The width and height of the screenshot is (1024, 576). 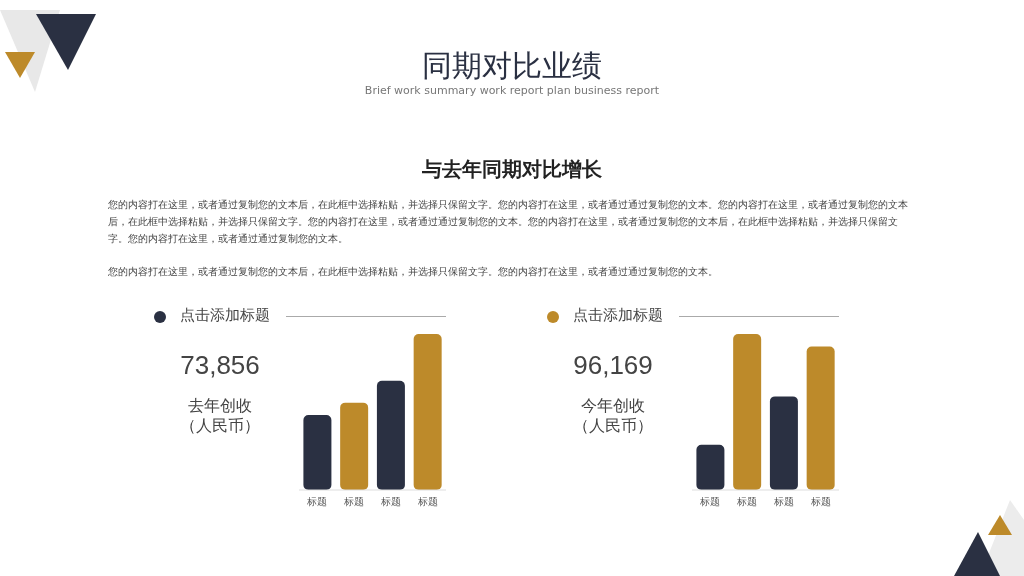 I want to click on text: 您的内容打在这里，或者通过复制您的文本后，在此框中选择粘贴，并选择只保留文字。您的内容打在这里，或者通过通过复制您的文本。, so click(x=413, y=272).